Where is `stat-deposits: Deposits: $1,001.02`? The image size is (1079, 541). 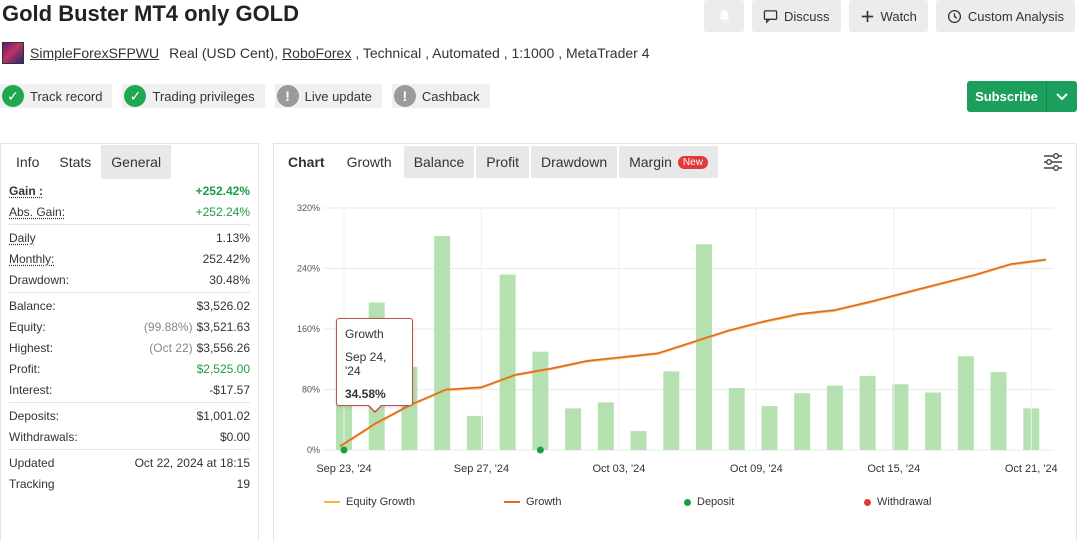
stat-deposits: Deposits: $1,001.02 is located at coordinates (129, 415).